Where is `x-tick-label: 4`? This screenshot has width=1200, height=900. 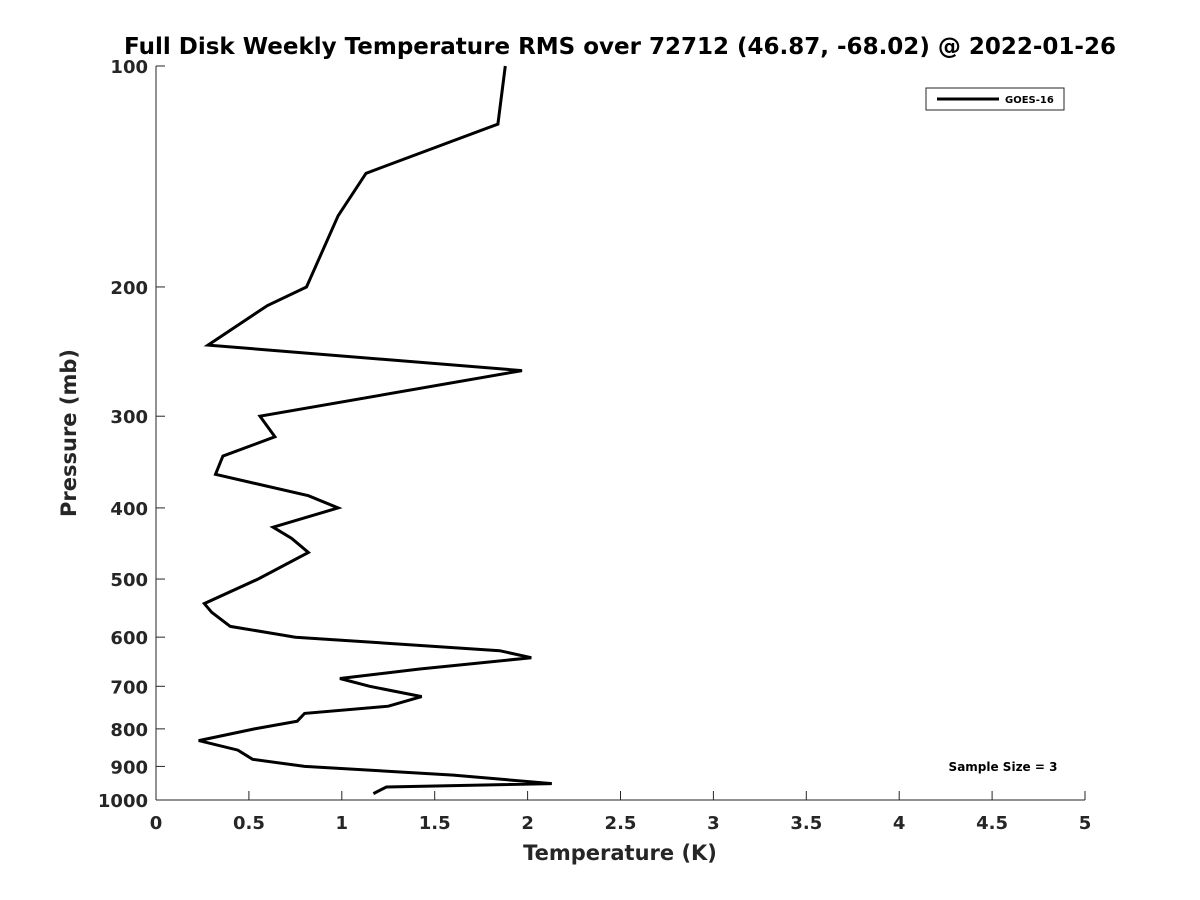
x-tick-label: 4 is located at coordinates (899, 823).